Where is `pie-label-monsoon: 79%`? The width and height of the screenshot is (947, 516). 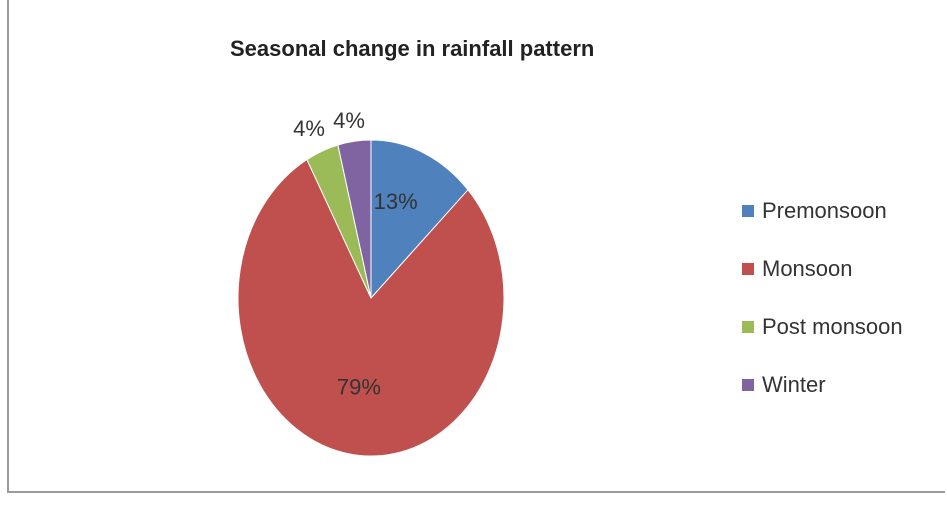 pie-label-monsoon: 79% is located at coordinates (359, 386).